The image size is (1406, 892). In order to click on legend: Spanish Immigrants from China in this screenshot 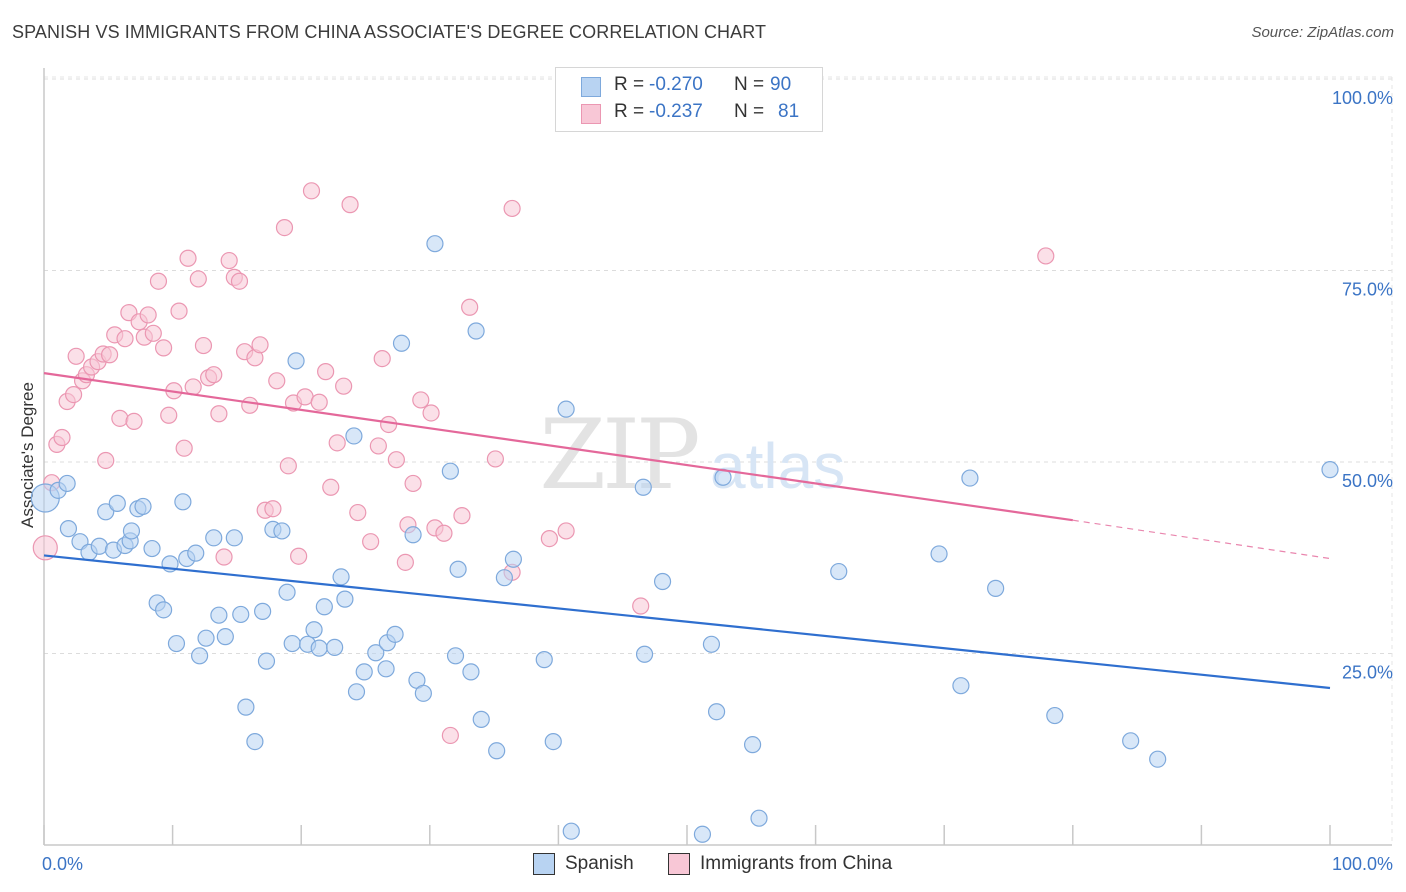, I will do `click(703, 865)`.